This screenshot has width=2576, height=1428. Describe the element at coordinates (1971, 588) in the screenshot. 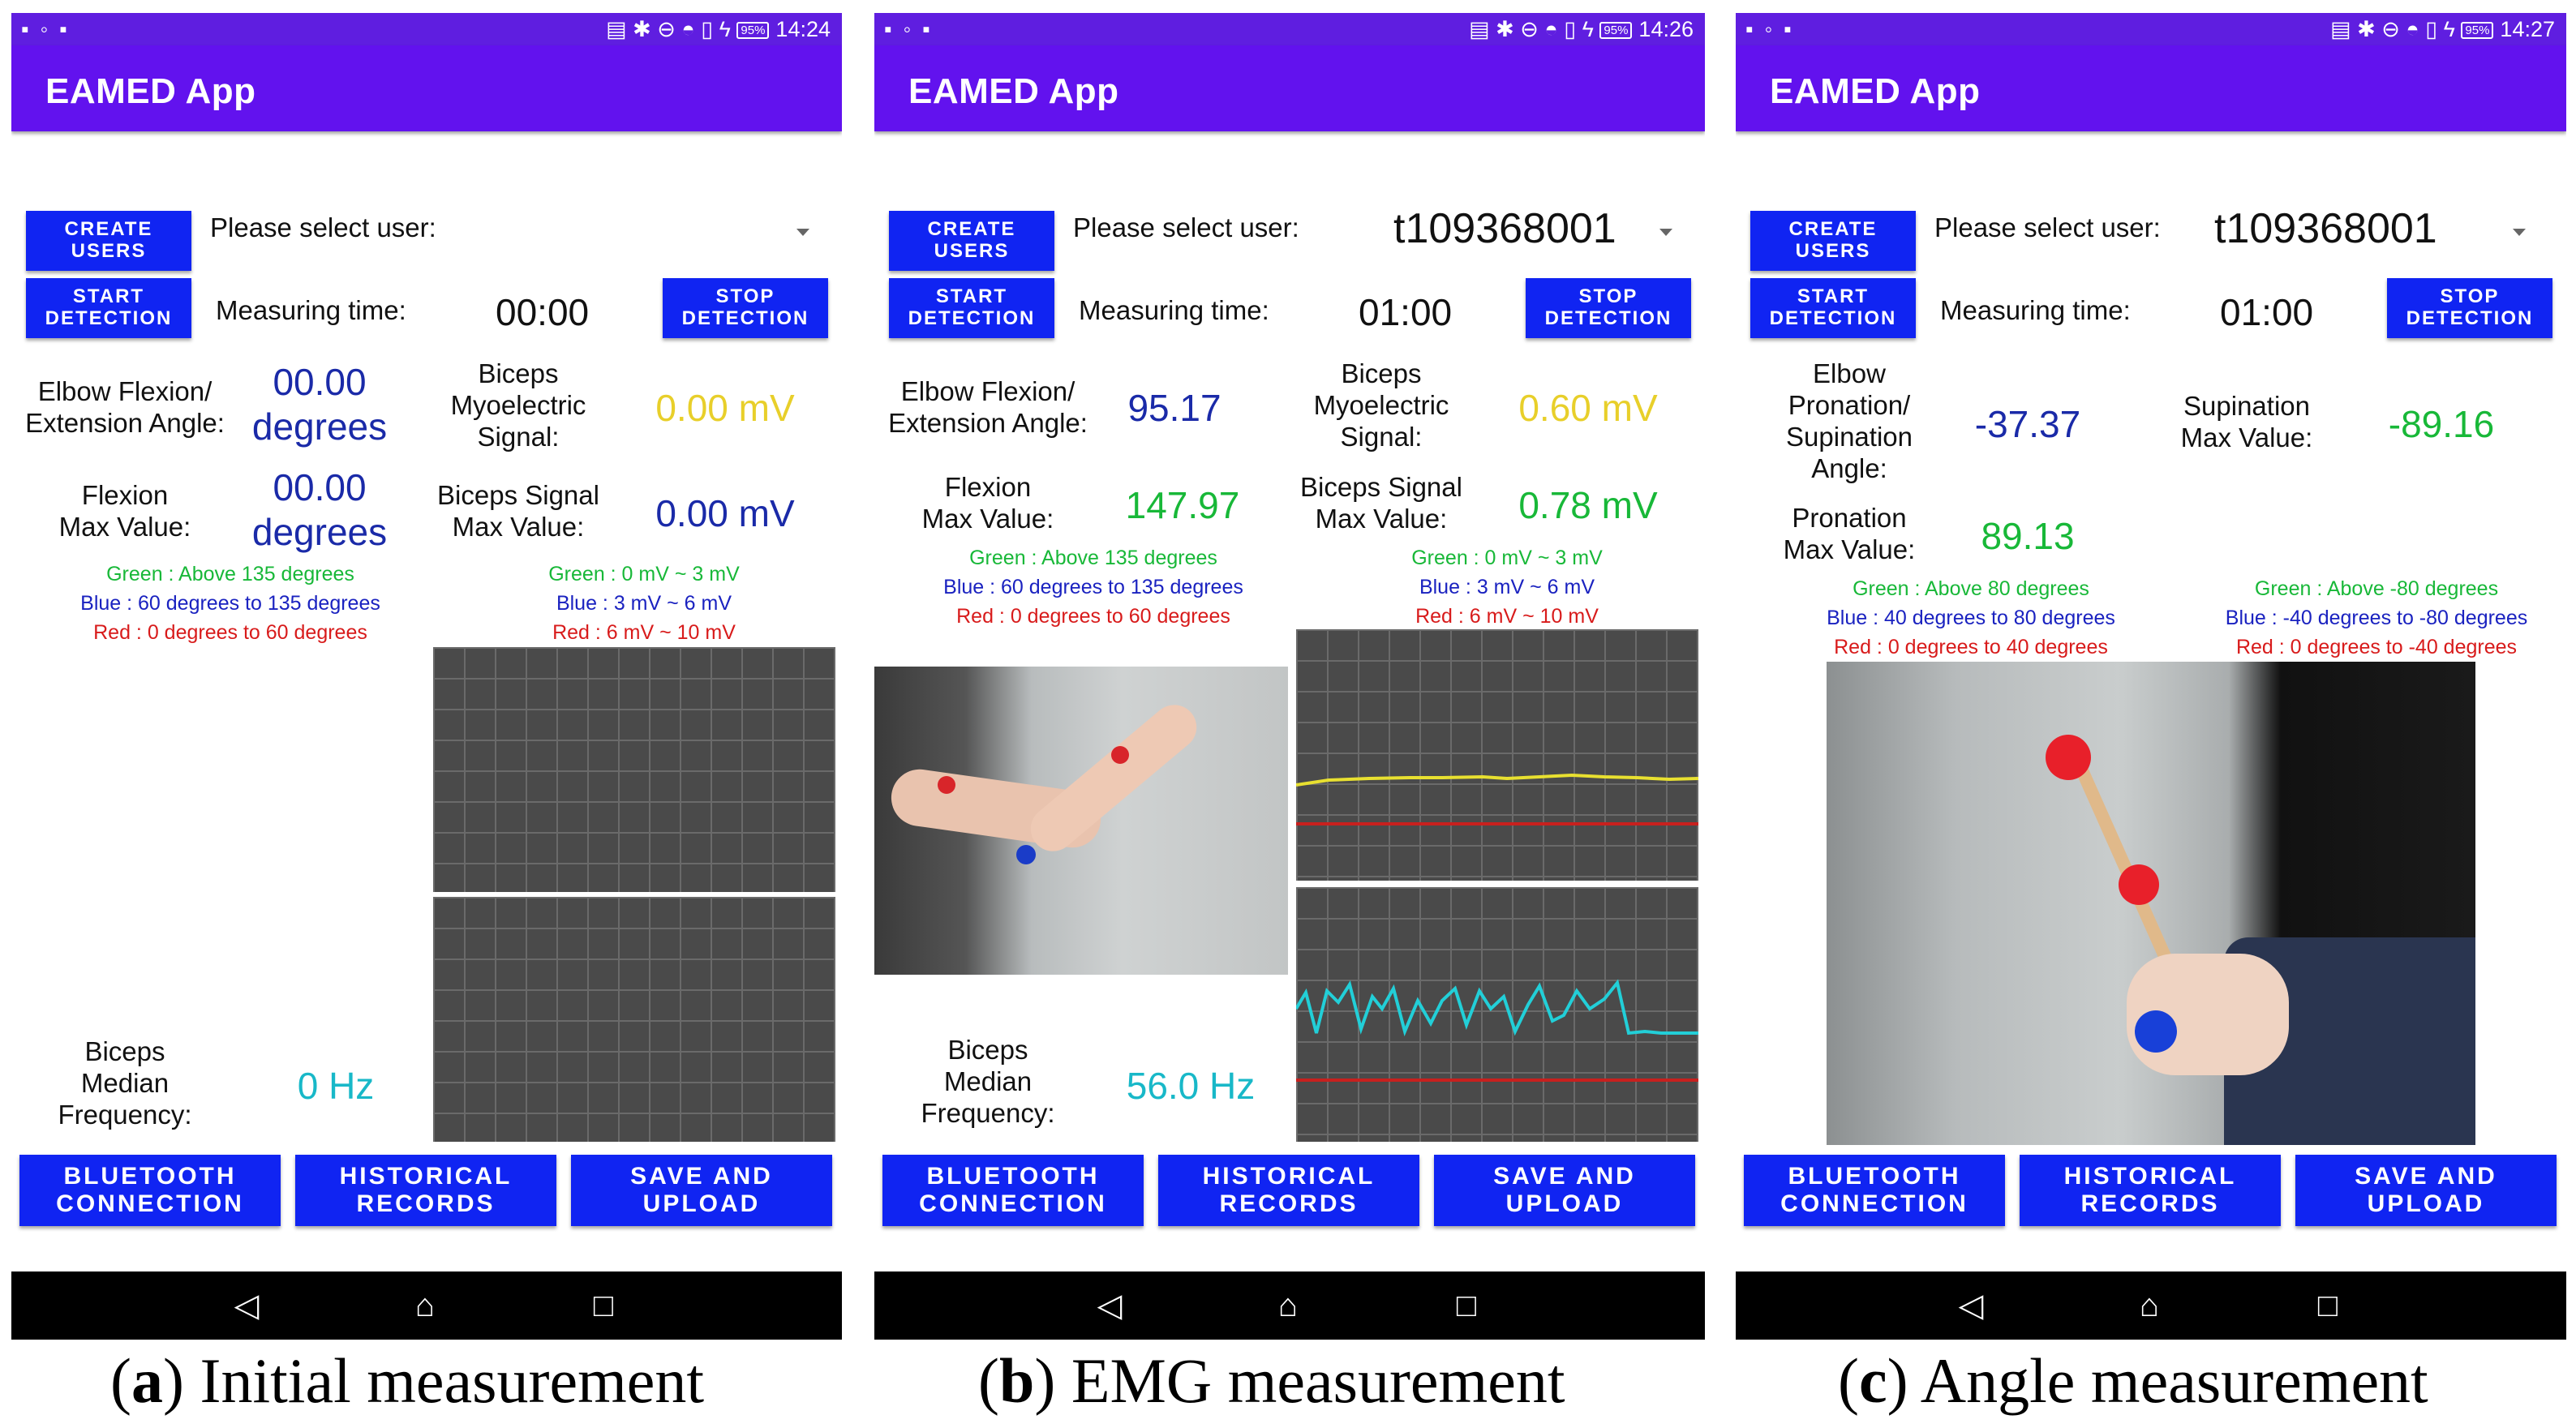

I see `legend-green: Green : Above 80 degrees` at that location.